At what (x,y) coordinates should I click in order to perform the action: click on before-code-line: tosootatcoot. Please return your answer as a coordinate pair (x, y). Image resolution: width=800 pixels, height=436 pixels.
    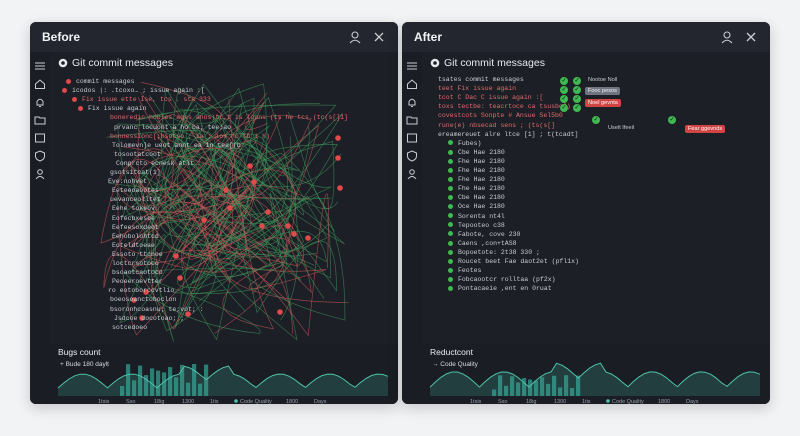
    Looking at the image, I should click on (137, 154).